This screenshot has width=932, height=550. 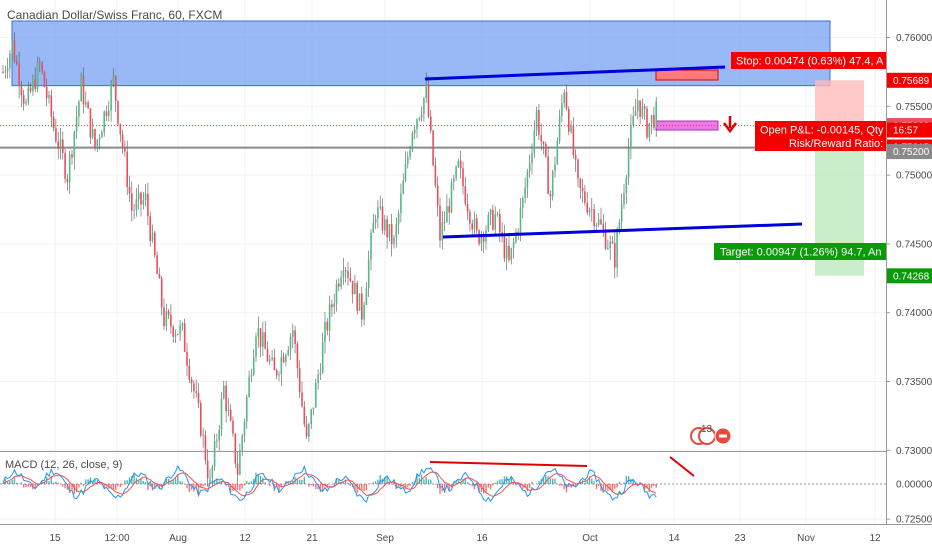 What do you see at coordinates (443, 137) in the screenshot?
I see `level-lines` at bounding box center [443, 137].